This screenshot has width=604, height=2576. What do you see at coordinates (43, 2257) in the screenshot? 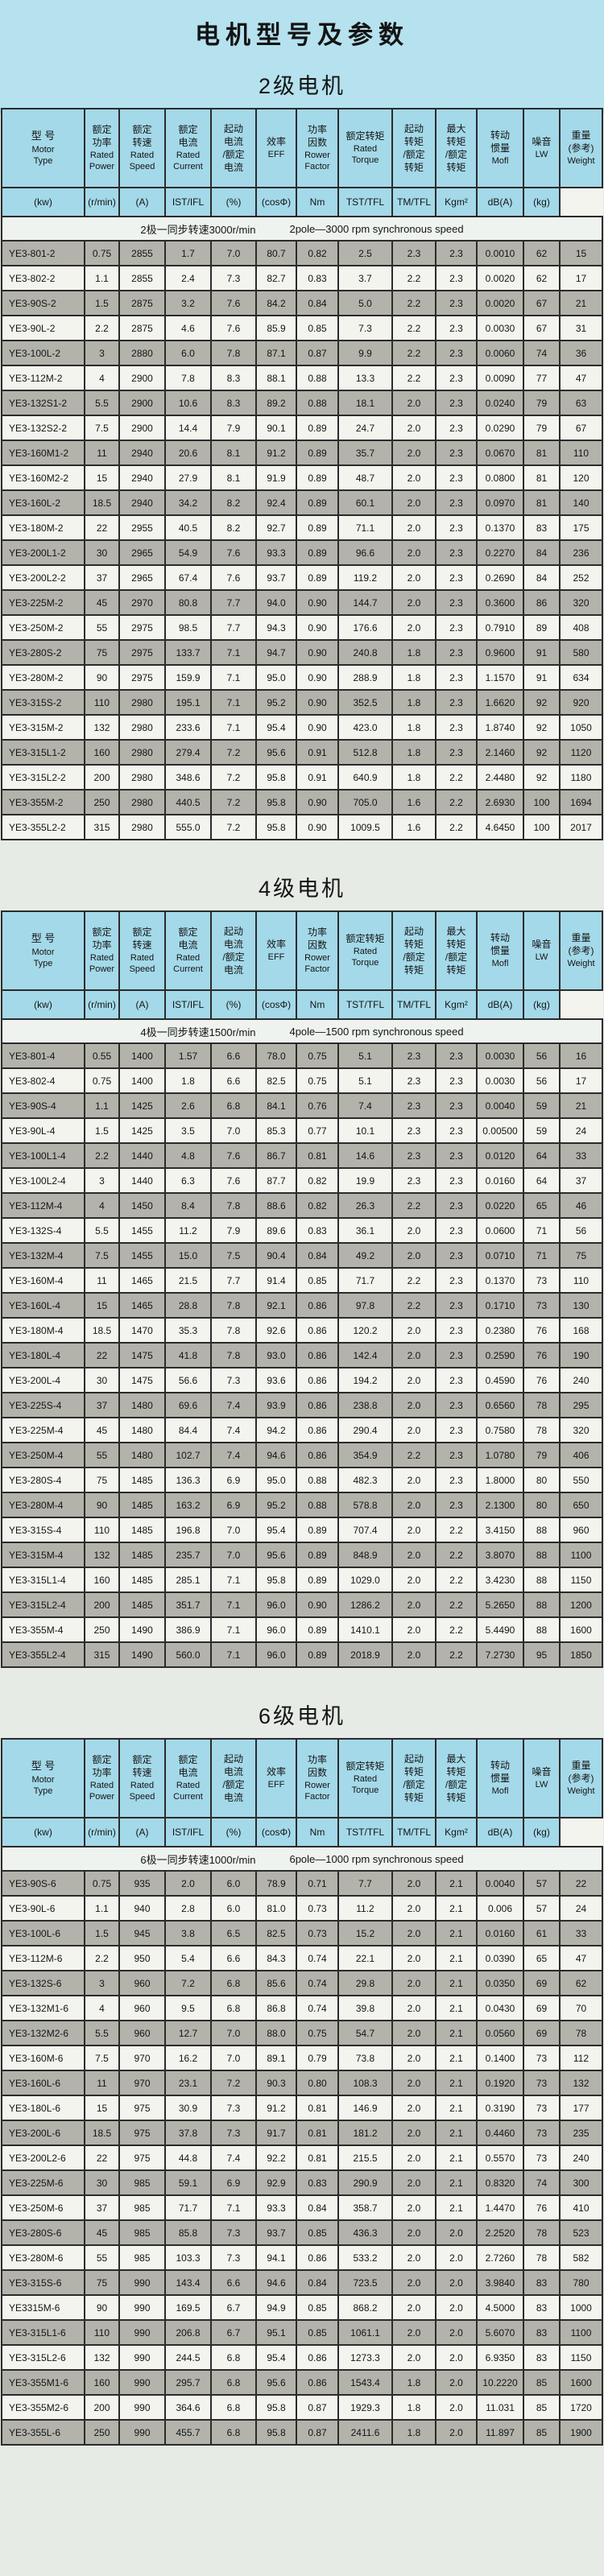
I see `motor-type-cell: YE3-280M-6` at bounding box center [43, 2257].